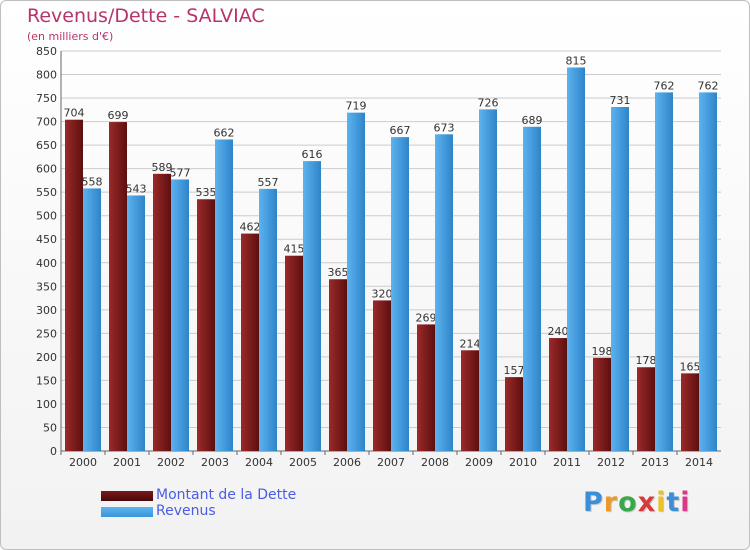 The width and height of the screenshot is (750, 550). What do you see at coordinates (444, 127) in the screenshot?
I see `data-label-revenus: 673` at bounding box center [444, 127].